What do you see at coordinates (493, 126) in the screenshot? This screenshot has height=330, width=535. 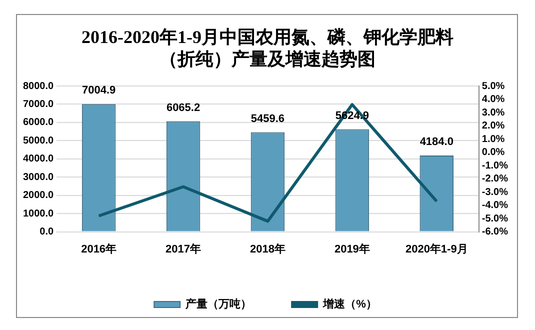 I see `y2-tick-label: 2.0%` at bounding box center [493, 126].